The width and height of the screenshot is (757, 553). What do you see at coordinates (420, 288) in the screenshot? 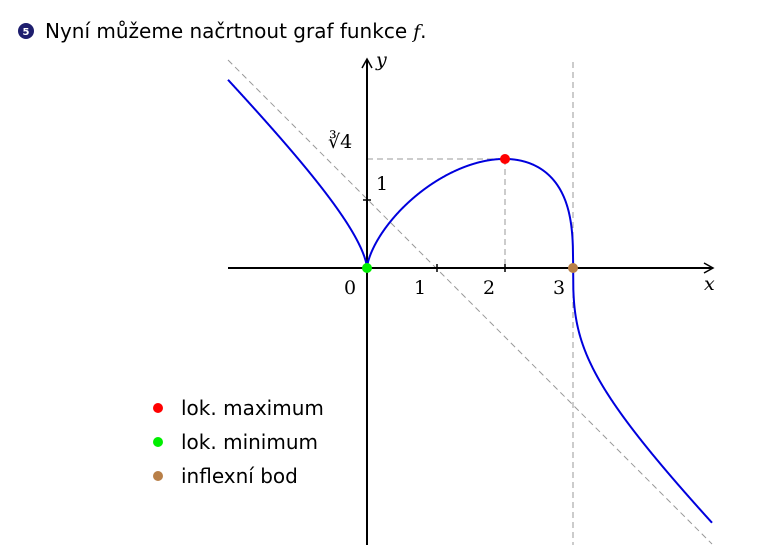
I see `x-tick-label: 1` at bounding box center [420, 288].